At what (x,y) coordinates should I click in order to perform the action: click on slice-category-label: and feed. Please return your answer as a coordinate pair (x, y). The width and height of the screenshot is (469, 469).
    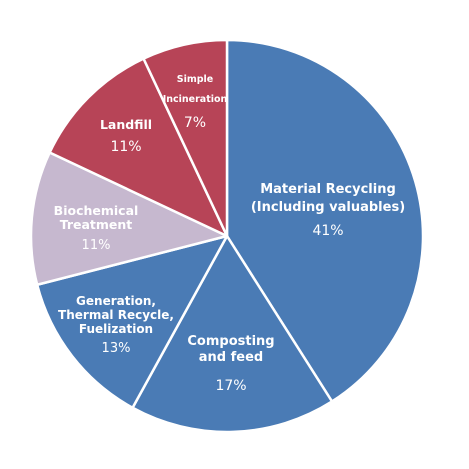
    Looking at the image, I should click on (231, 357).